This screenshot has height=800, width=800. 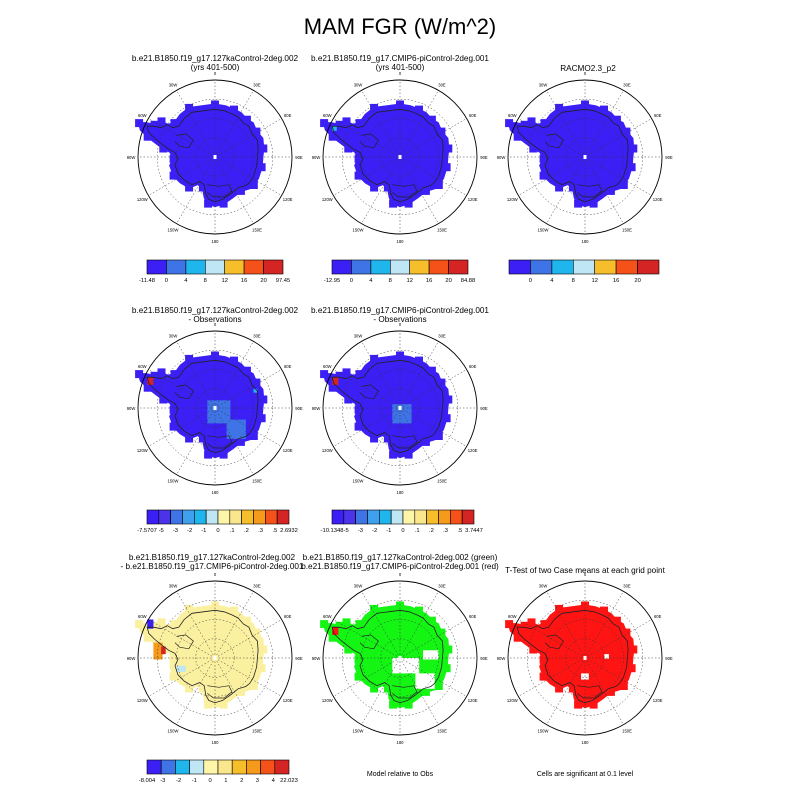 I want to click on note-significance: Cells are significant at 0.1 level, so click(x=585, y=774).